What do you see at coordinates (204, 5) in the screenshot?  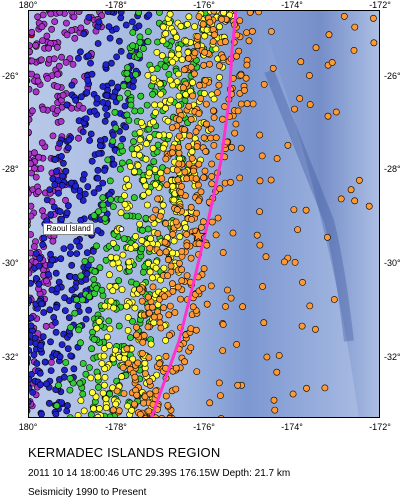 I see `lon-tick-label-top: -176°` at bounding box center [204, 5].